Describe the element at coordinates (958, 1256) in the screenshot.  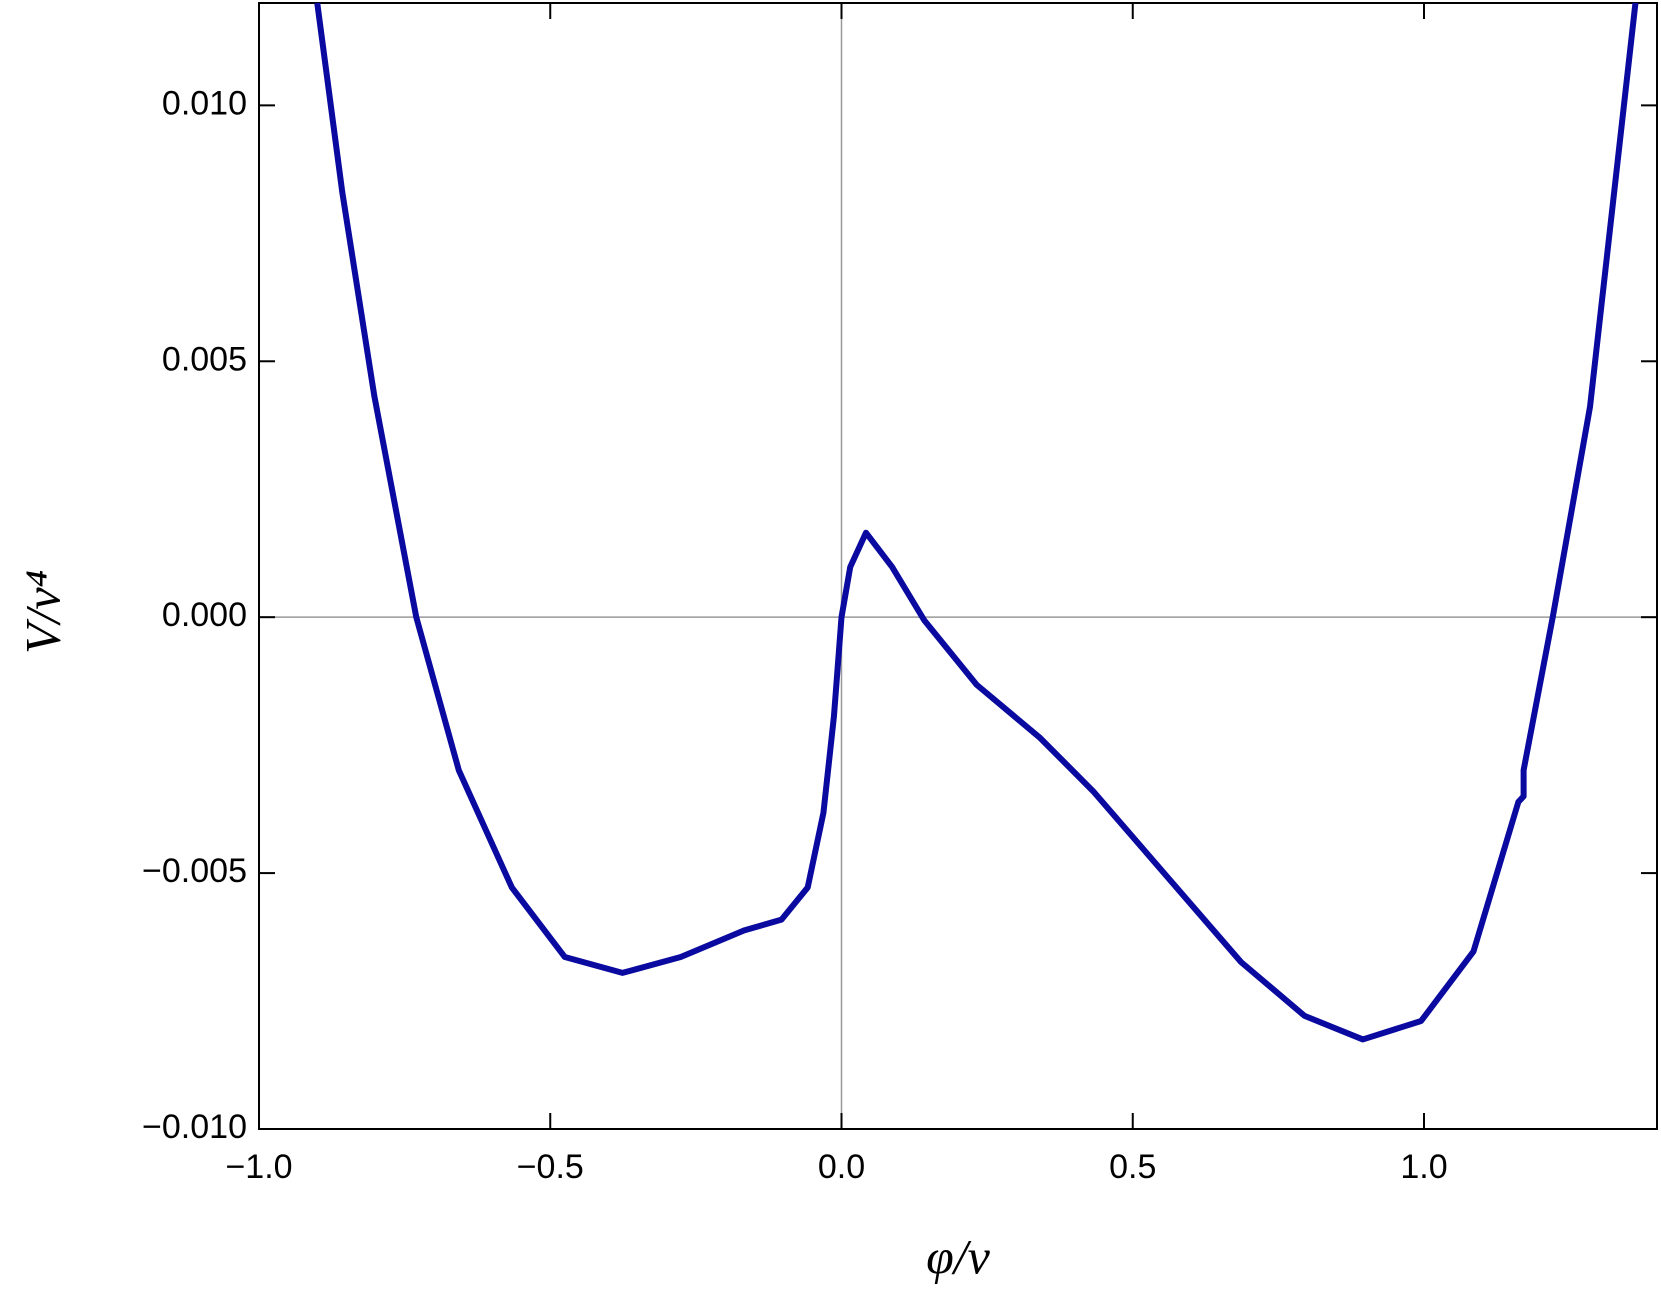
I see `x-axis-title: φ/v` at that location.